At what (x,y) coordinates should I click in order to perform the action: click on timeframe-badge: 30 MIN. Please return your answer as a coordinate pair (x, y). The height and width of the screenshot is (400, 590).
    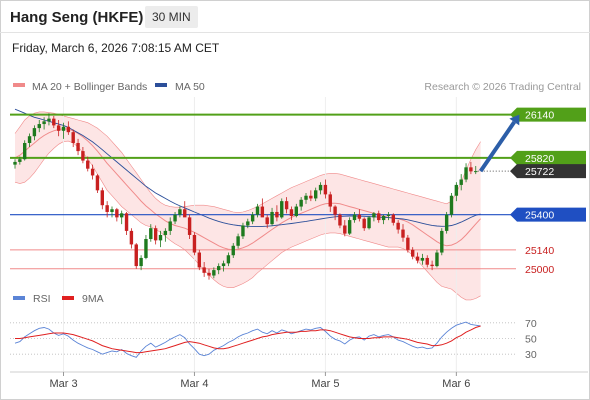
    Looking at the image, I should click on (171, 17).